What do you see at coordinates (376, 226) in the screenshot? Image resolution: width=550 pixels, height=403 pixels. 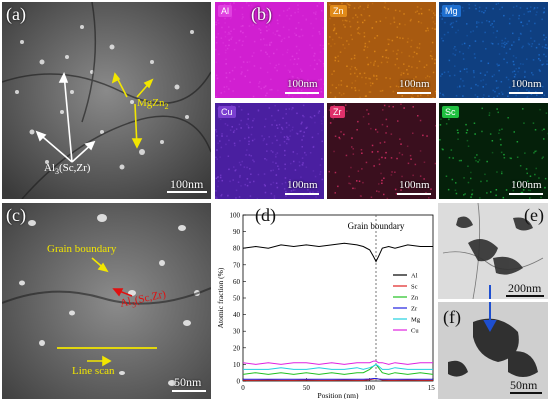 I see `grain-boundary-label: Grain boundary` at bounding box center [376, 226].